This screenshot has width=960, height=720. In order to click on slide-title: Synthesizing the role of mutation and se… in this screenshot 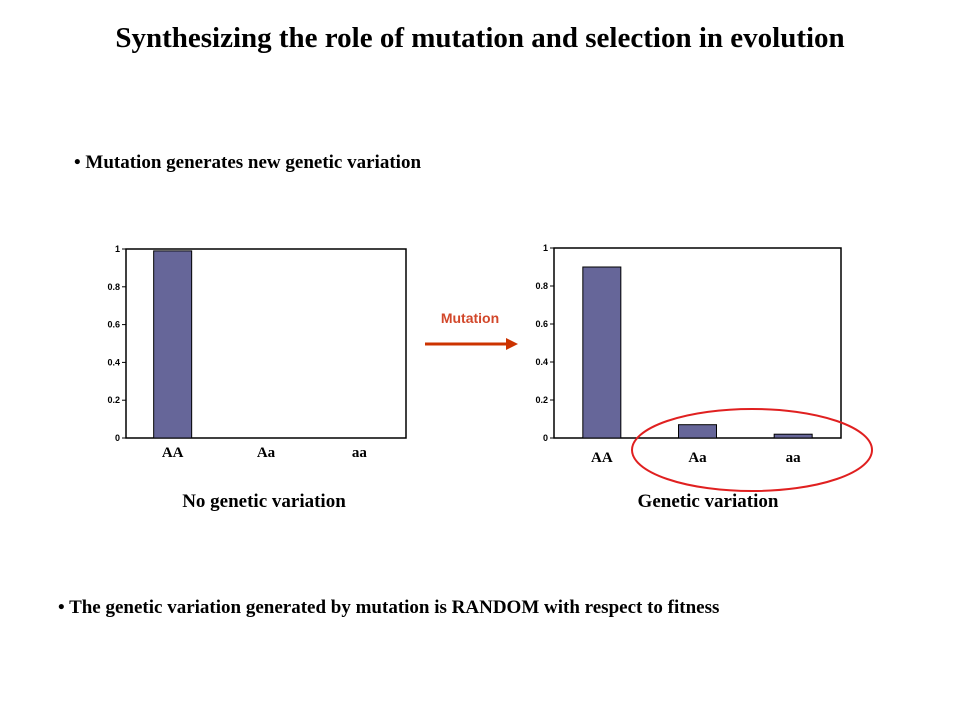, I will do `click(480, 38)`.